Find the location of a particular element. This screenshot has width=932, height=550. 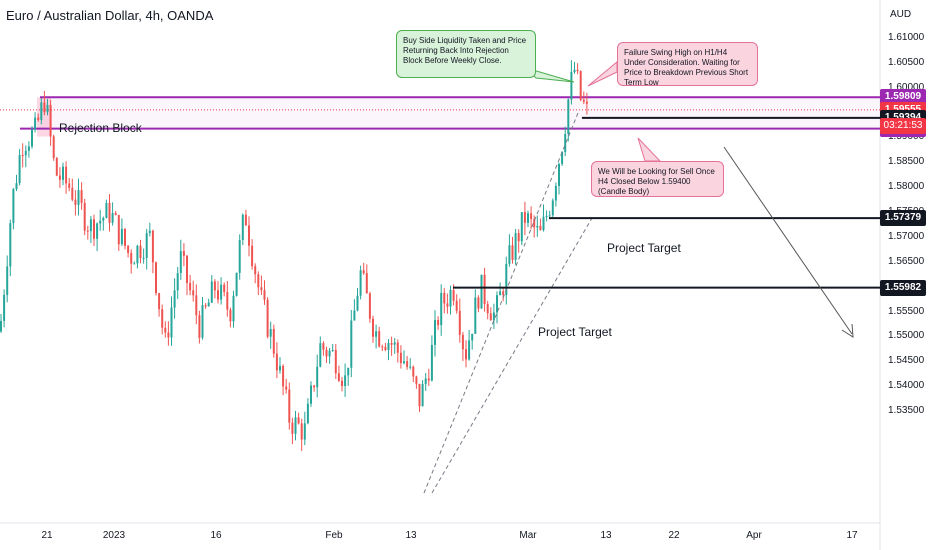

x-tick-label: Feb is located at coordinates (334, 535).